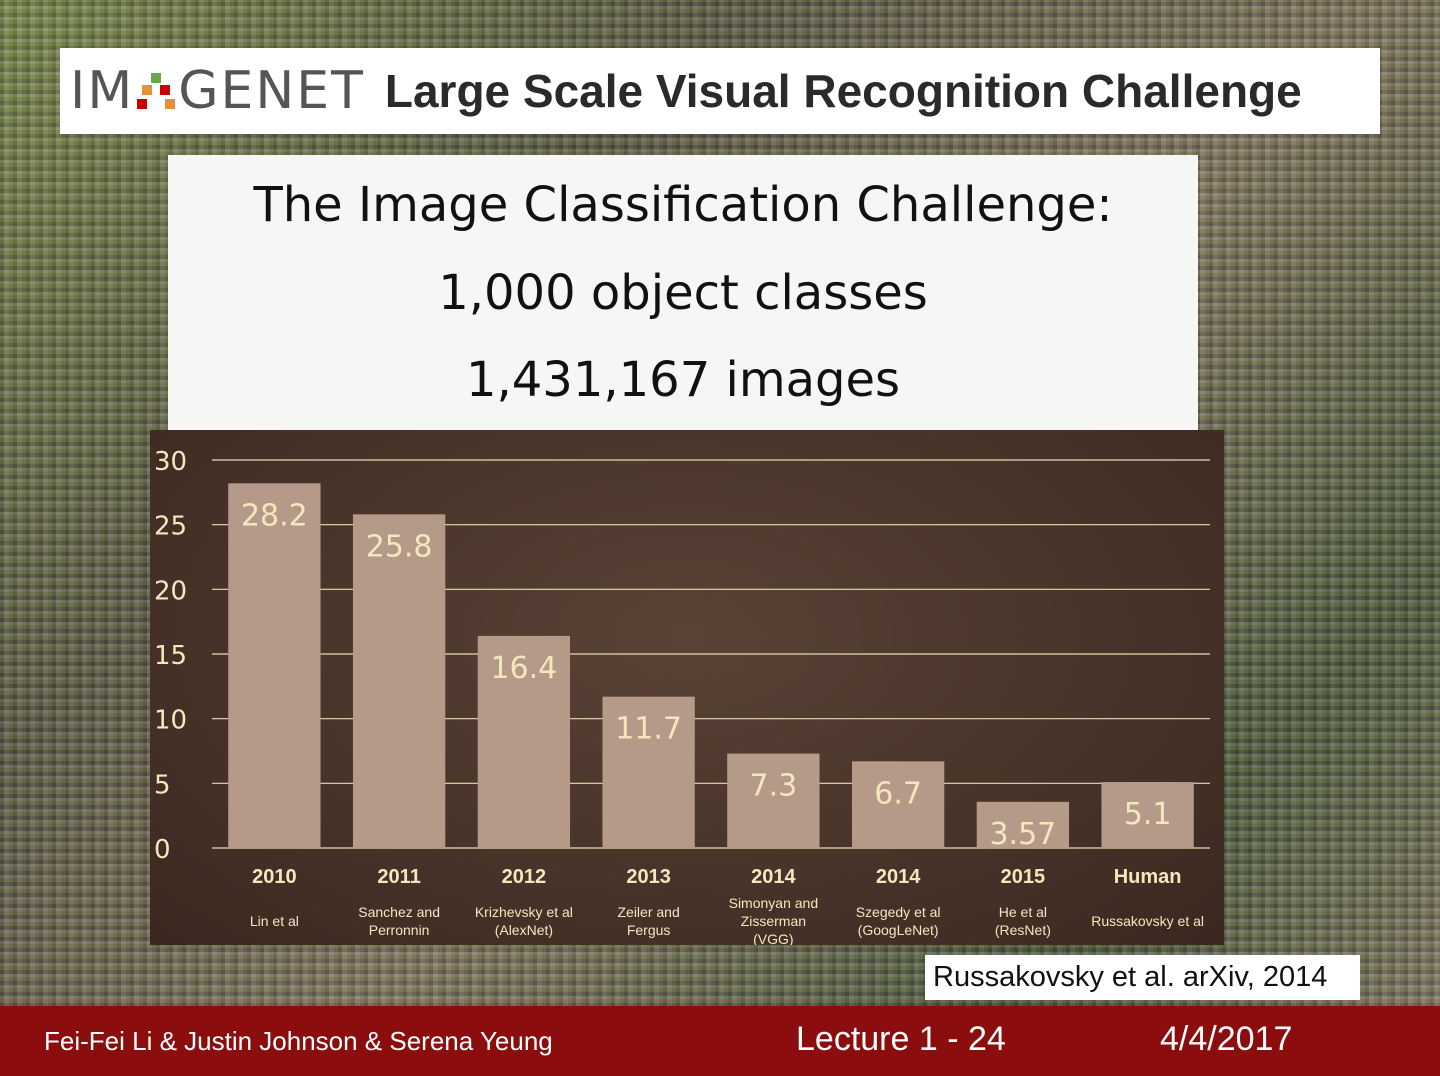 This screenshot has width=1440, height=1076. I want to click on bar-value-label: 5.1, so click(1148, 814).